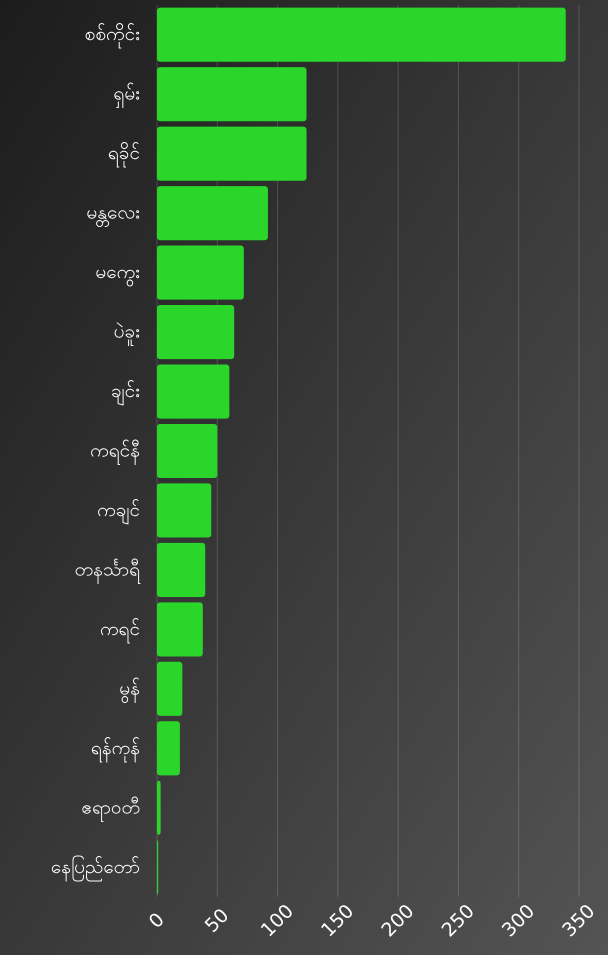 The width and height of the screenshot is (608, 955). I want to click on y-tick-label: နေပြည်တော်, so click(95, 868).